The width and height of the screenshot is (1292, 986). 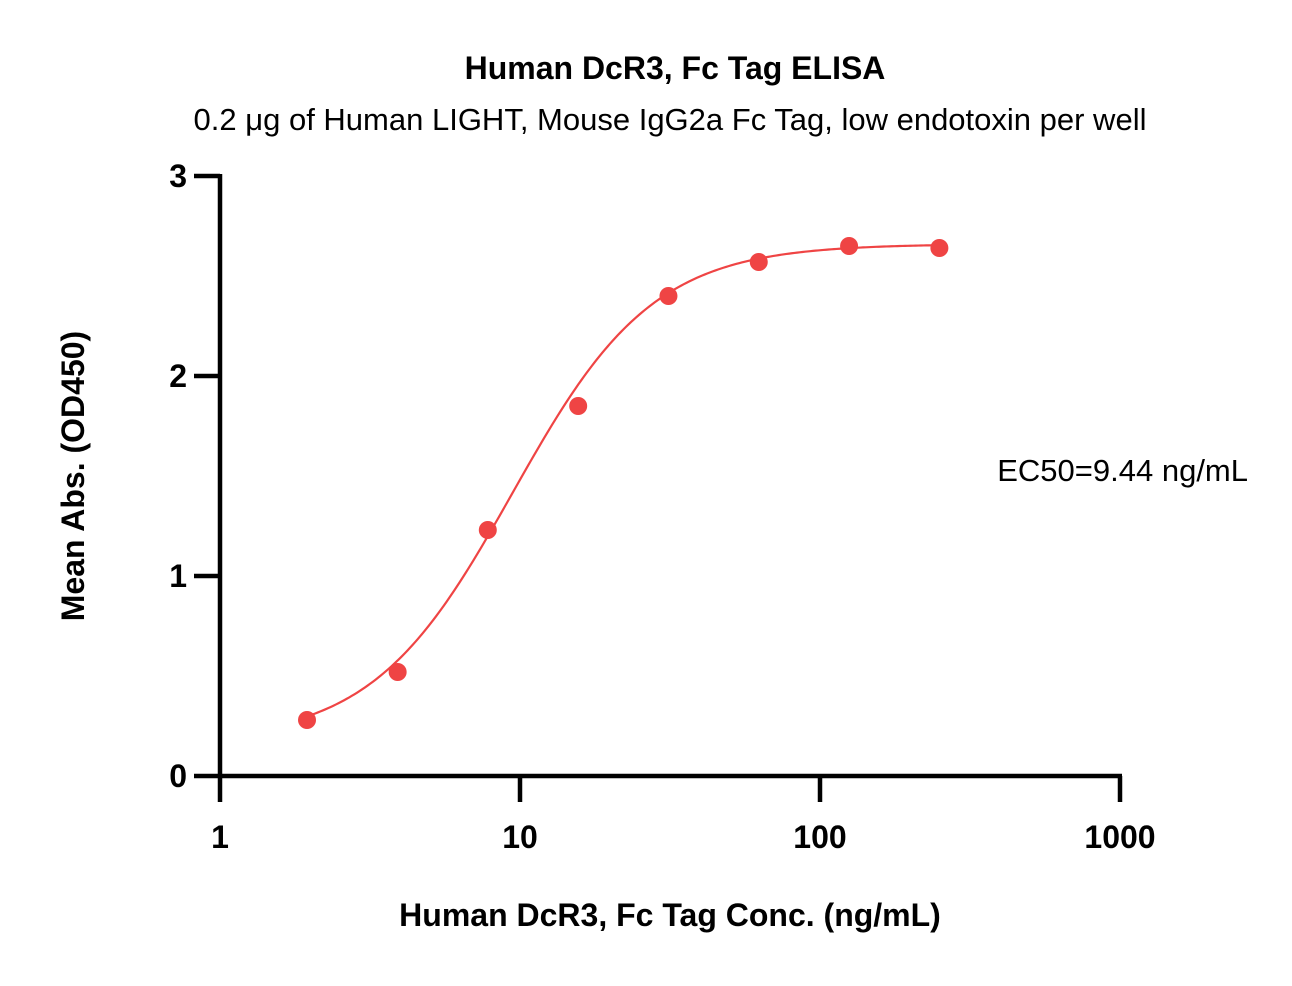 I want to click on x-tick-label: 1000, so click(x=1119, y=837).